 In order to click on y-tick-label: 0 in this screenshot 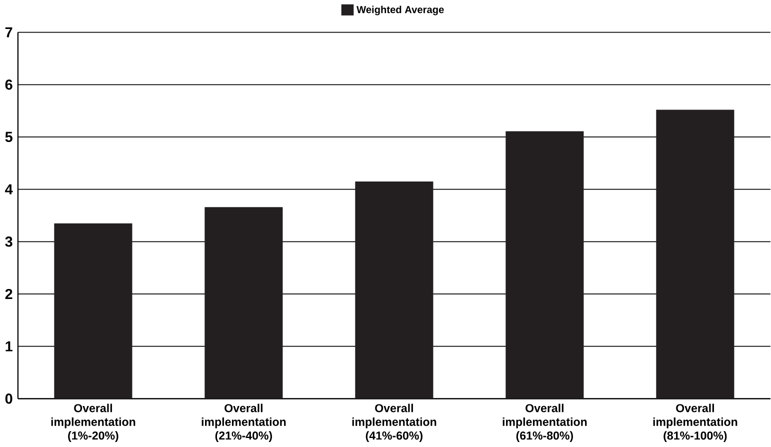, I will do `click(8, 399)`.